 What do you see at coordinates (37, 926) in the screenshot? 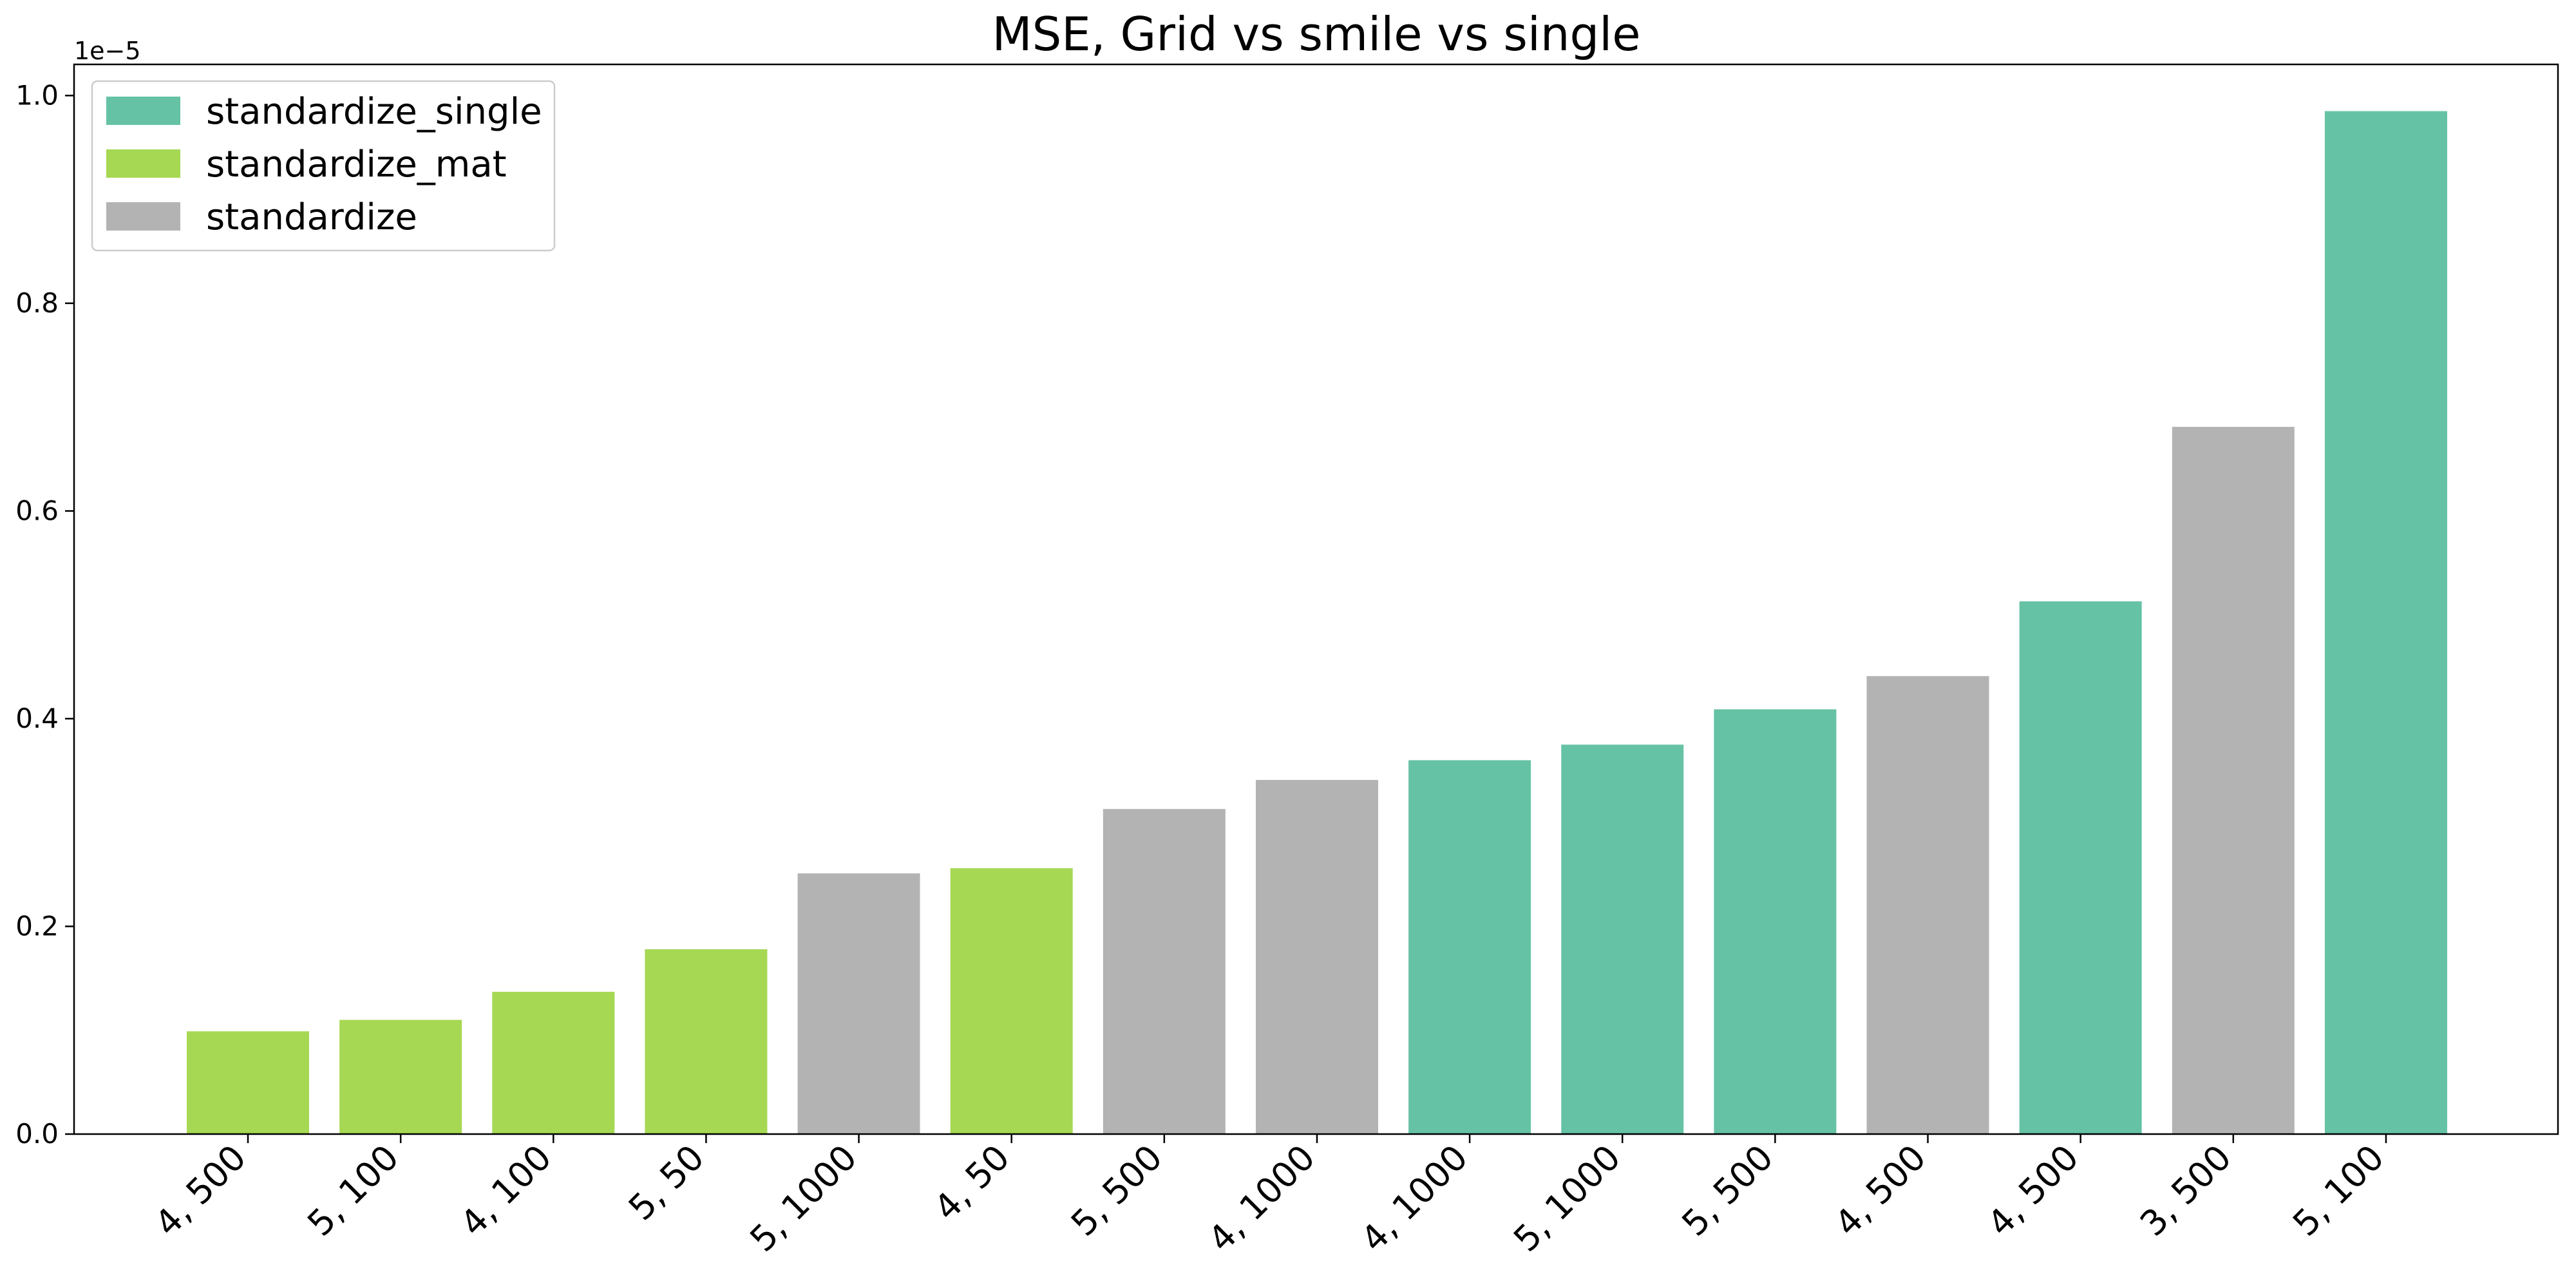
I see `y-tick-label: 0.2` at bounding box center [37, 926].